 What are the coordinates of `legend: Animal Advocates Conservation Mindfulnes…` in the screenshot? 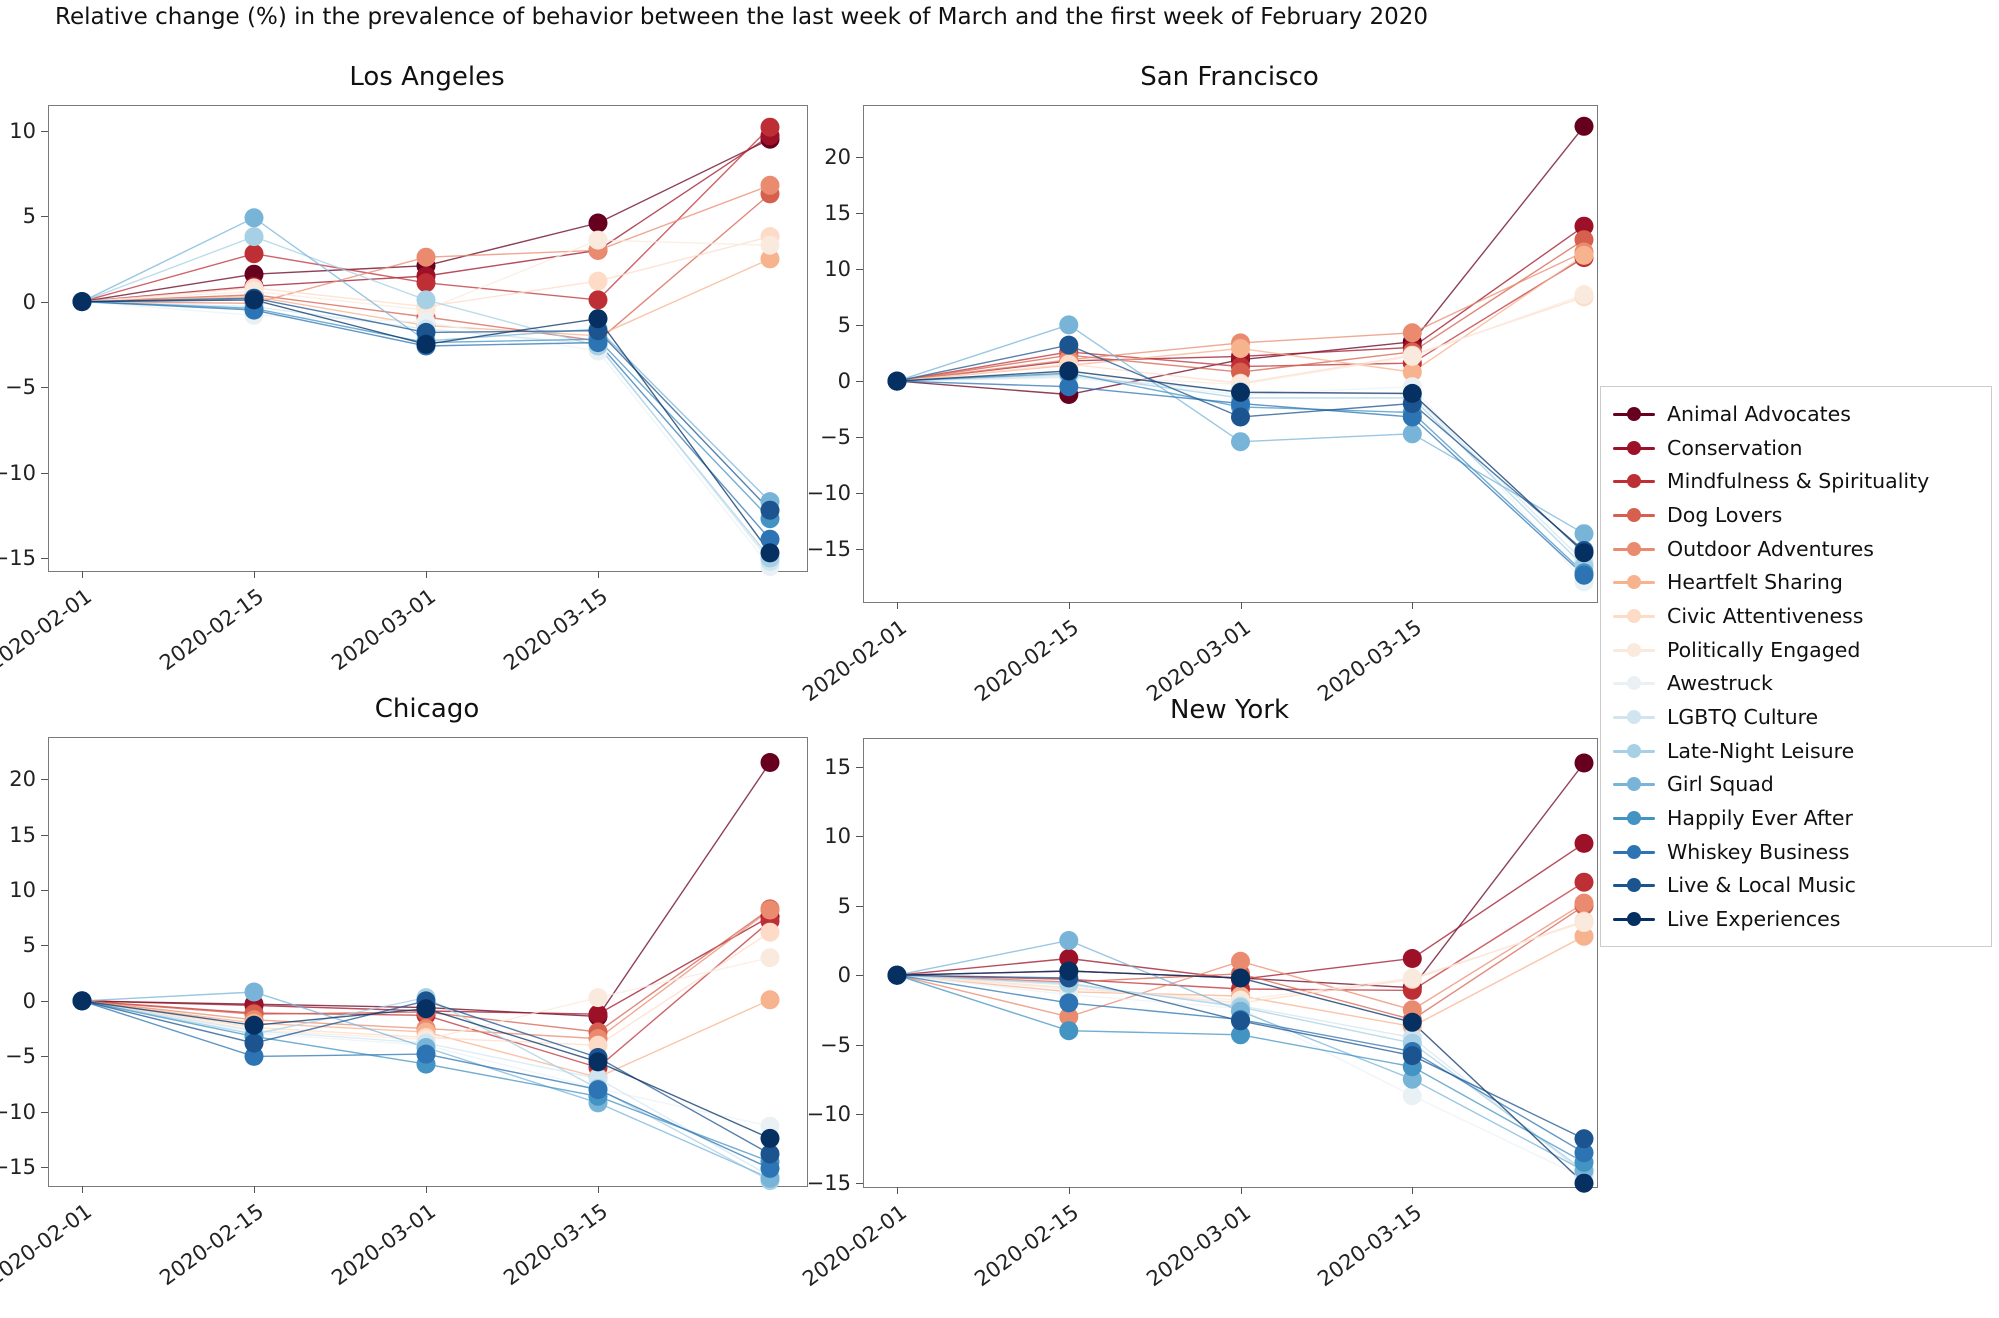 It's located at (1796, 666).